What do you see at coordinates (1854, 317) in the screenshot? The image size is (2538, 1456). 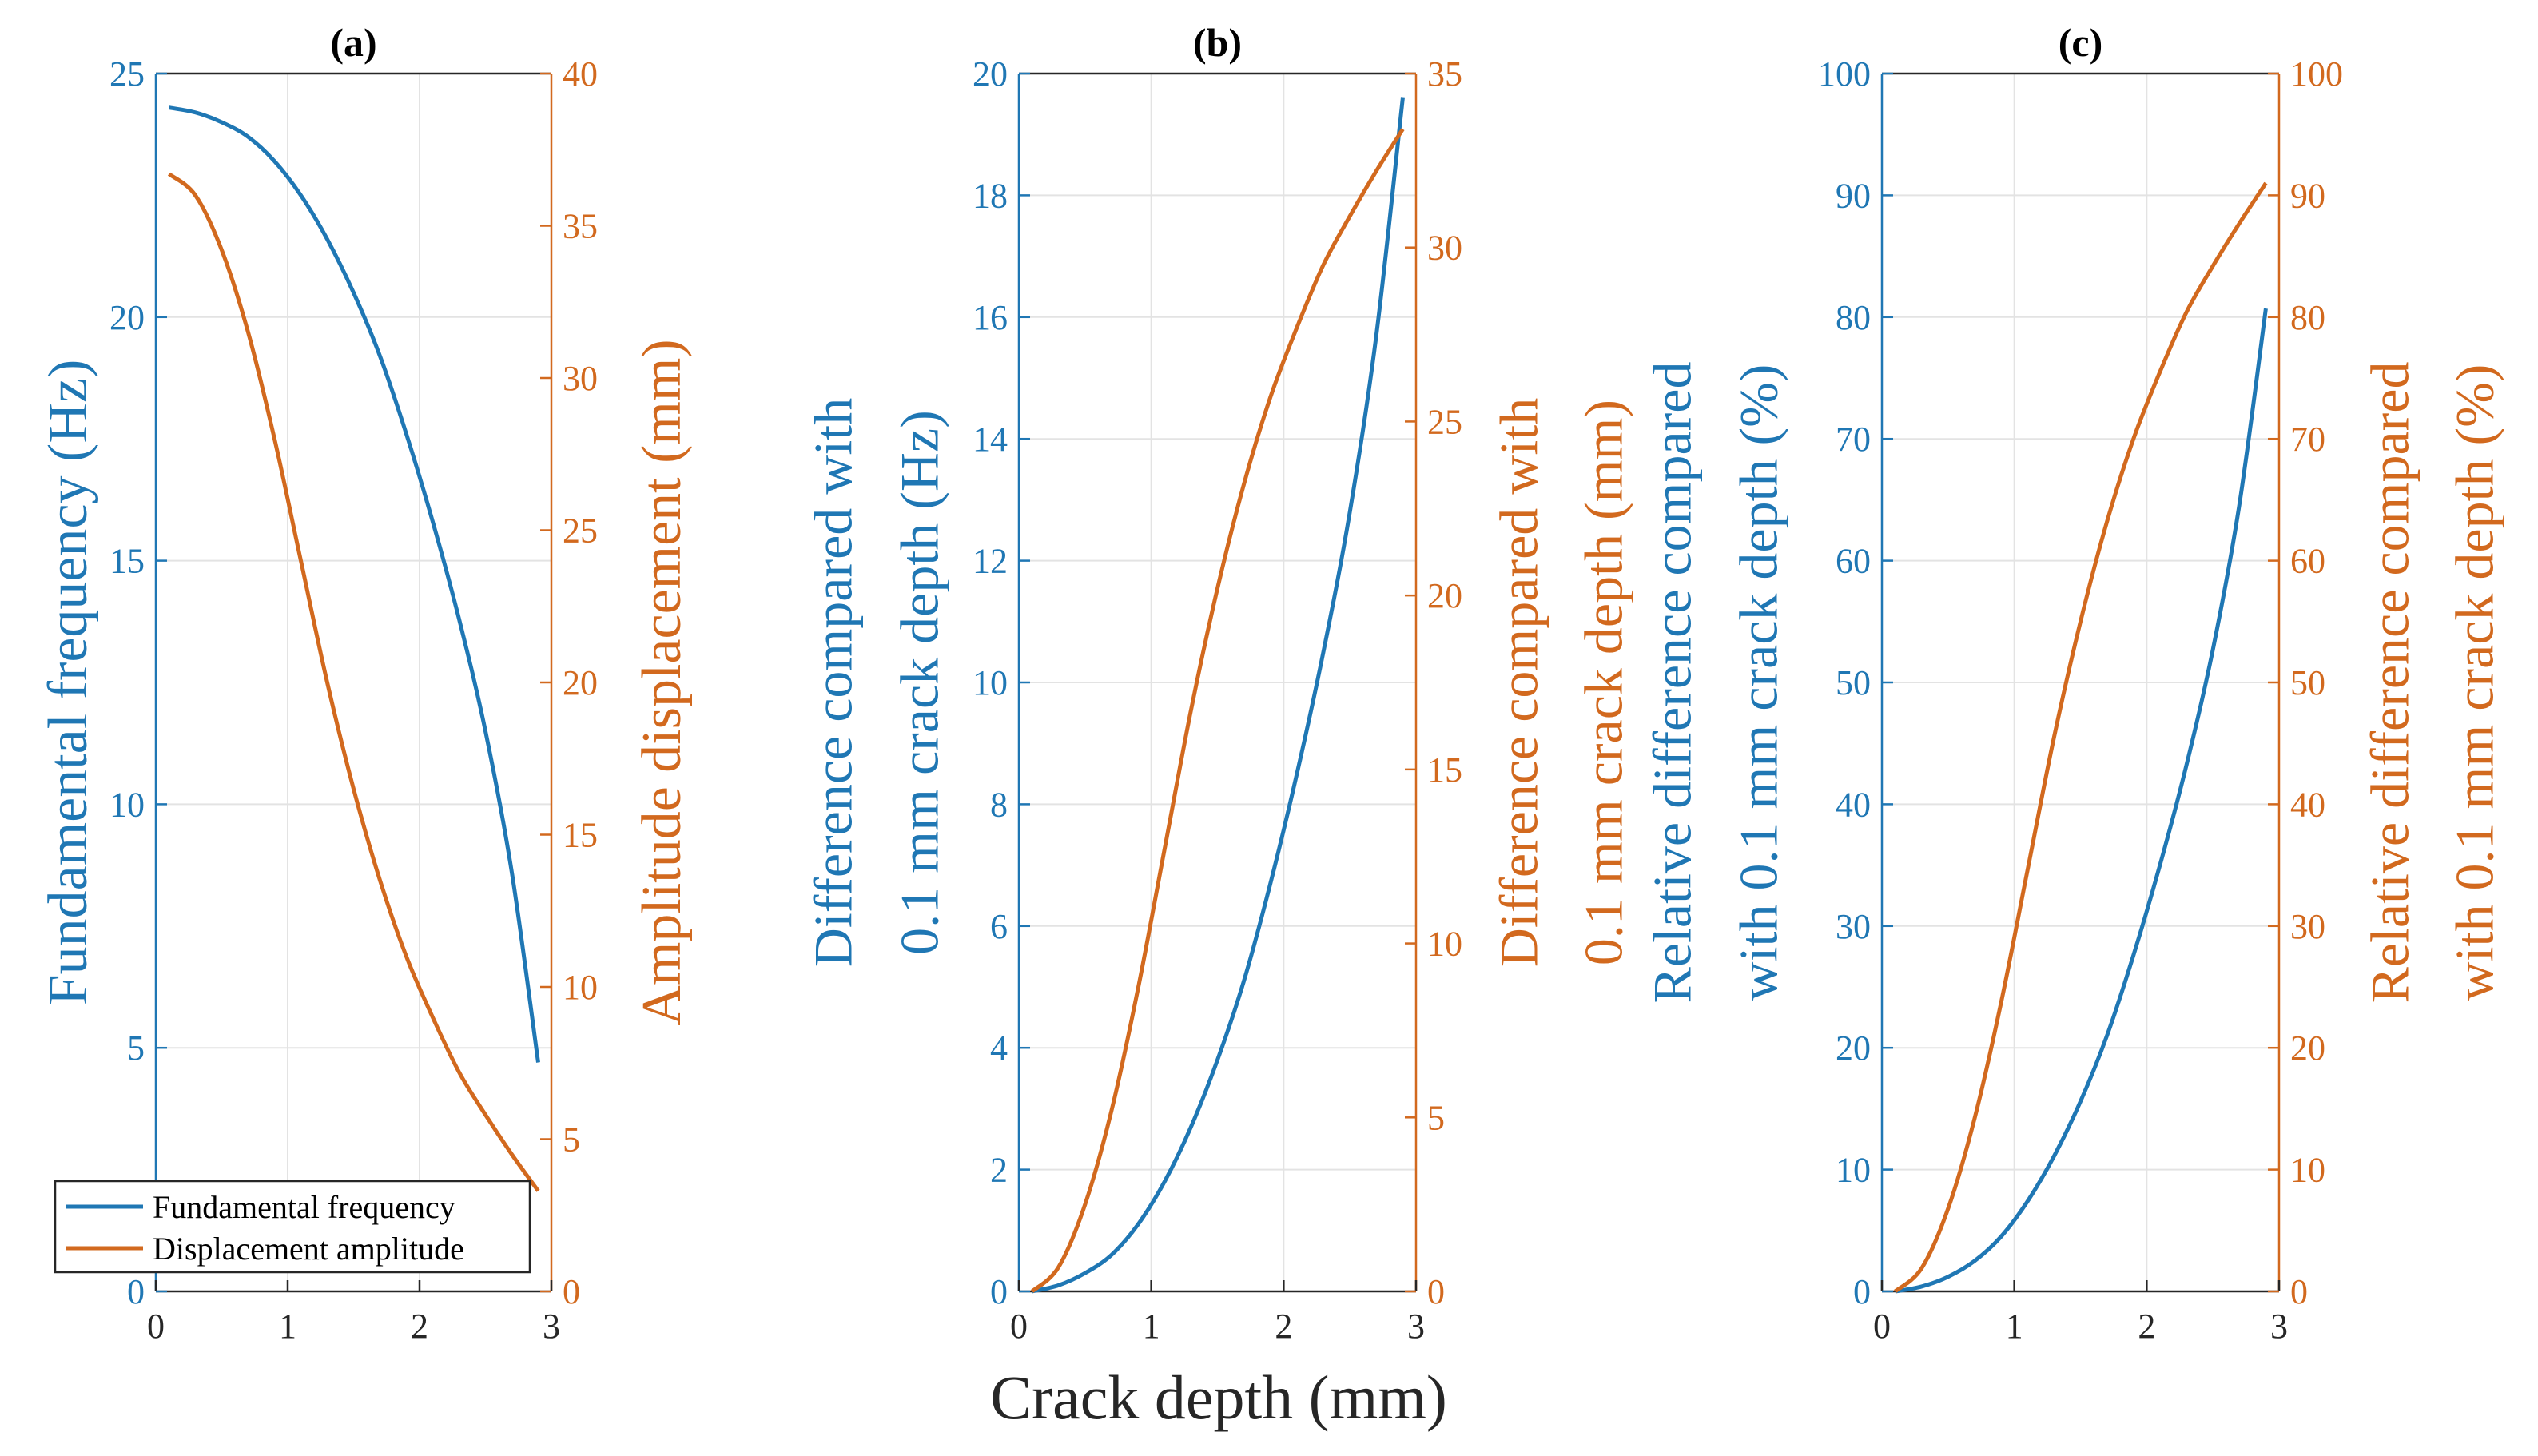 I see `left-y-tick-label: 80` at bounding box center [1854, 317].